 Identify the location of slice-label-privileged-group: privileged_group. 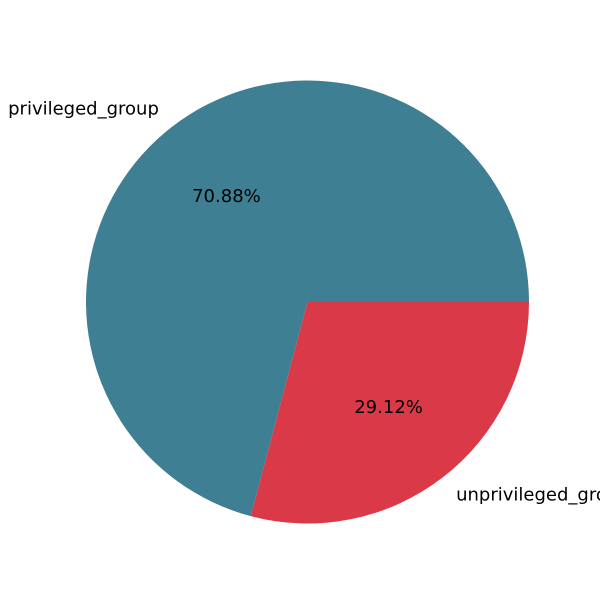
(83, 108).